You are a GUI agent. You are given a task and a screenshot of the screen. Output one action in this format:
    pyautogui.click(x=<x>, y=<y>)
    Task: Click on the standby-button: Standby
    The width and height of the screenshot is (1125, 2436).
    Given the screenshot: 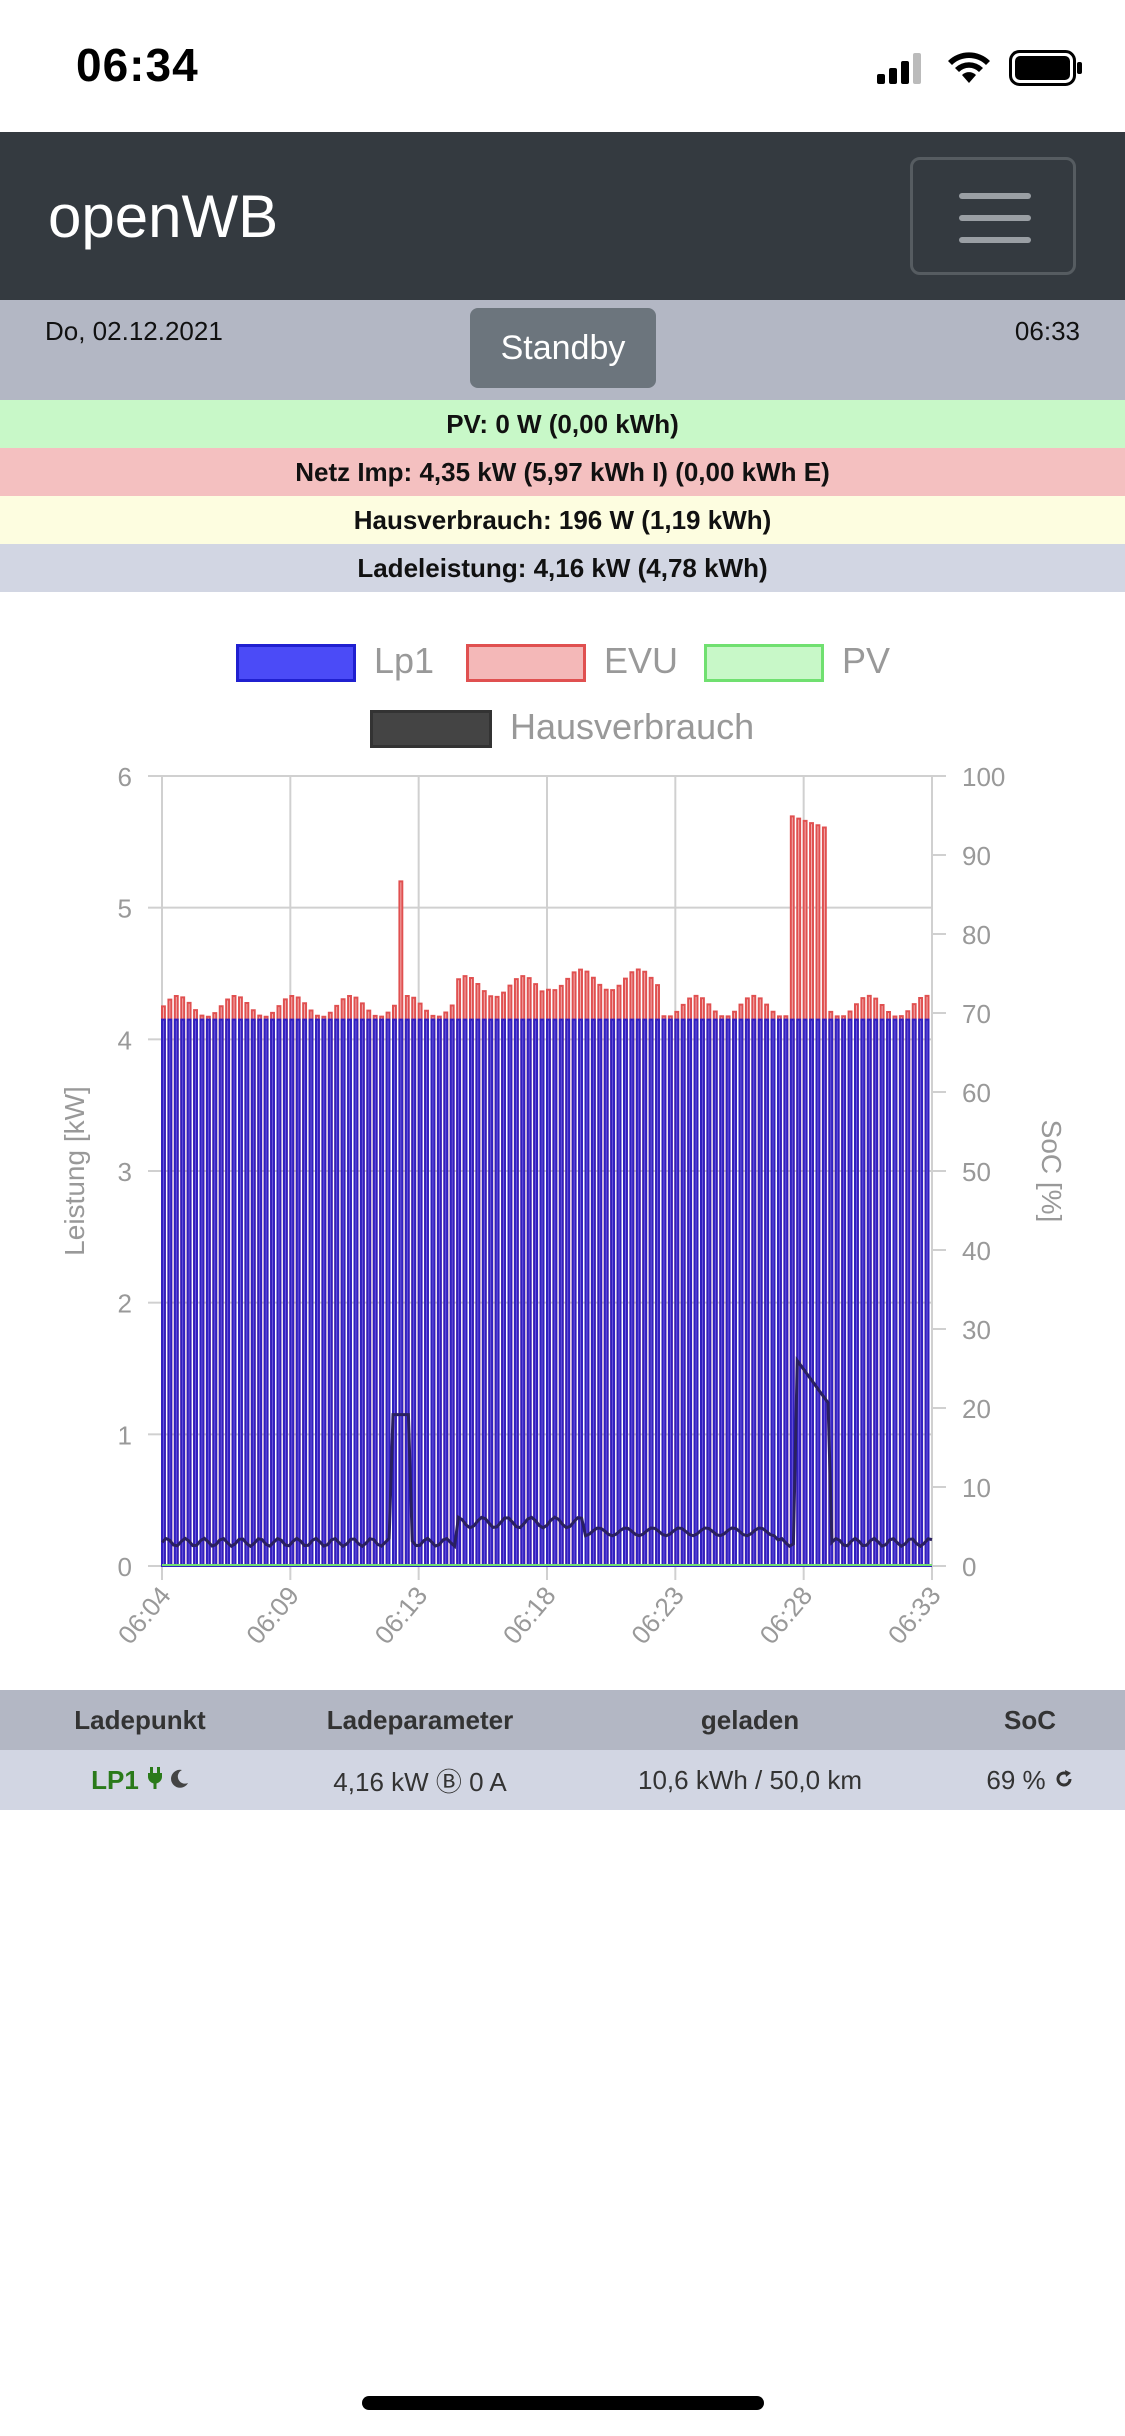 What is the action you would take?
    pyautogui.click(x=563, y=348)
    